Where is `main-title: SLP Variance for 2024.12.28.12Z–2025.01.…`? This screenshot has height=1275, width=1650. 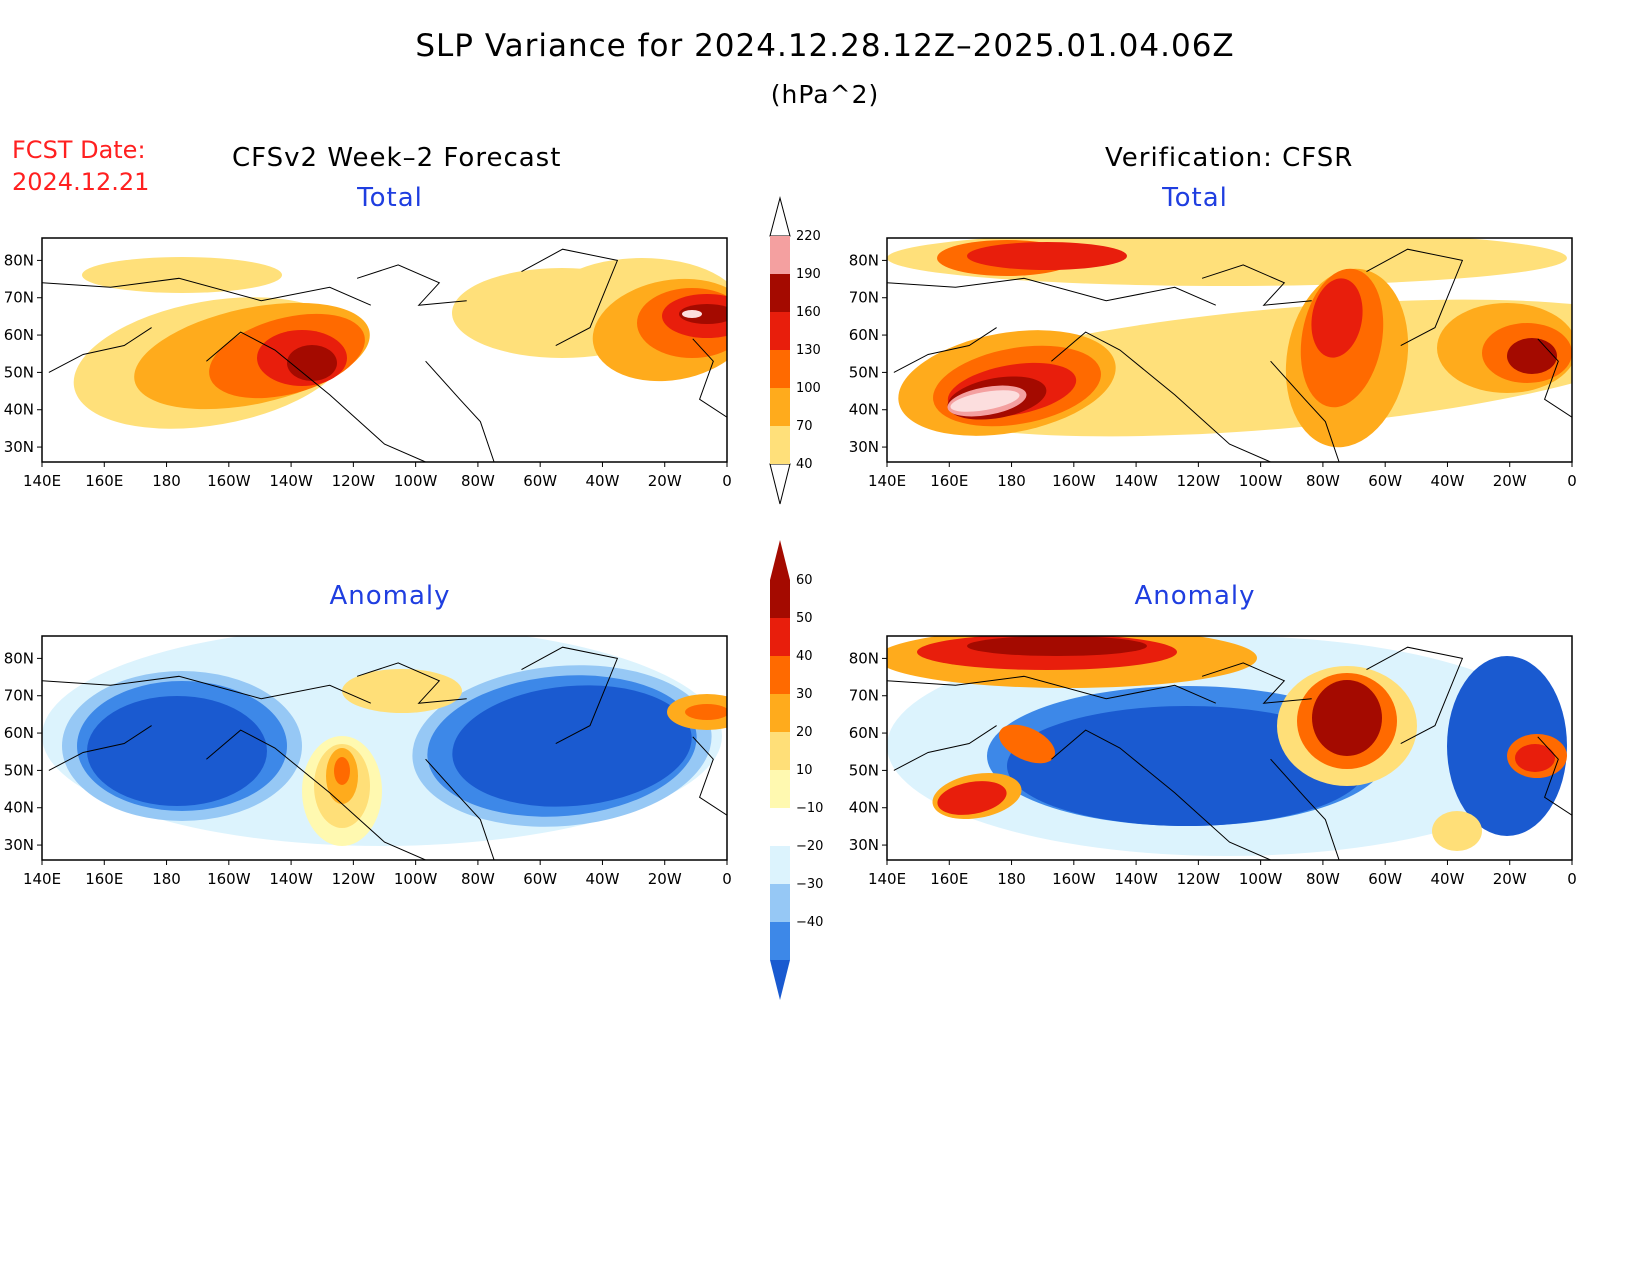 main-title: SLP Variance for 2024.12.28.12Z–2025.01.… is located at coordinates (825, 46).